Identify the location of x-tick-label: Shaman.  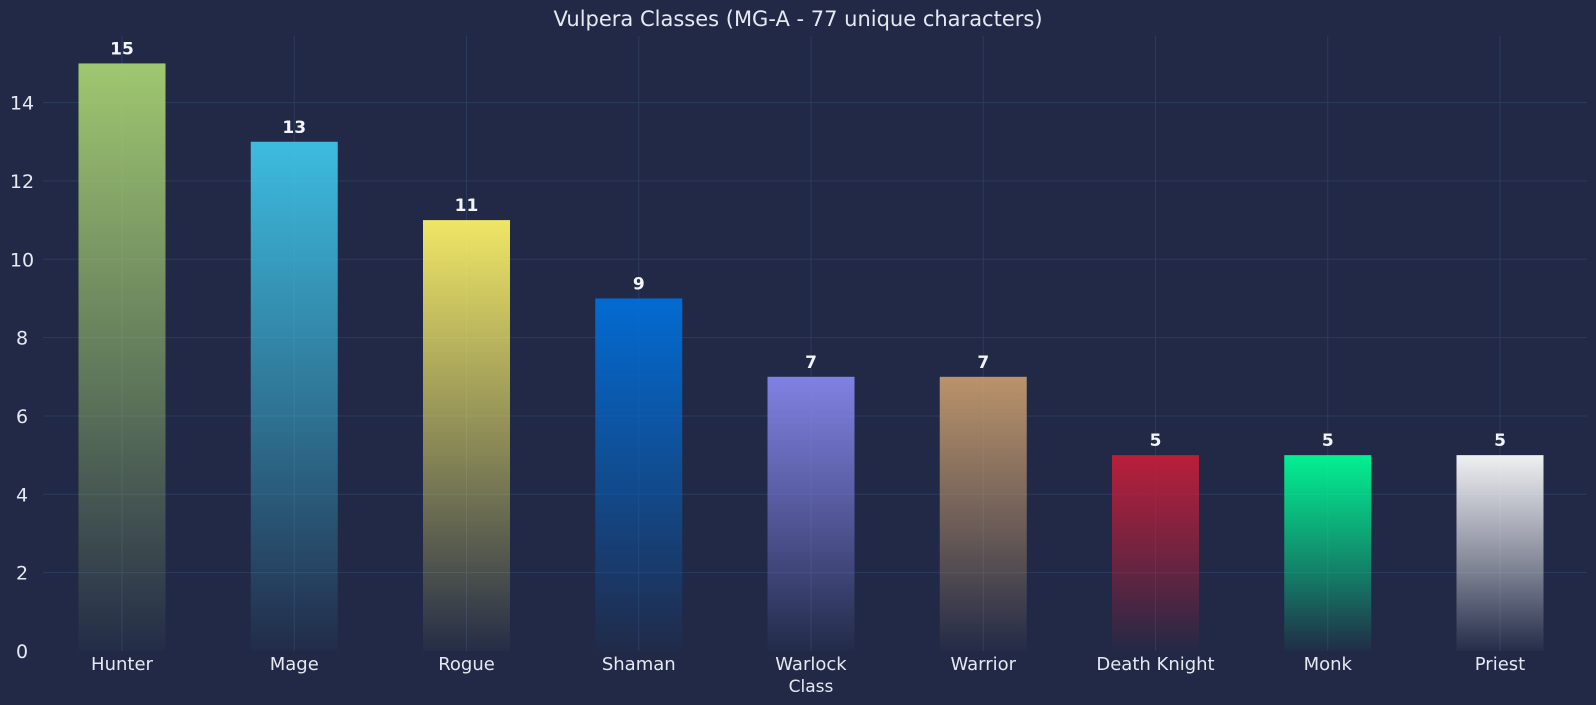
(639, 664).